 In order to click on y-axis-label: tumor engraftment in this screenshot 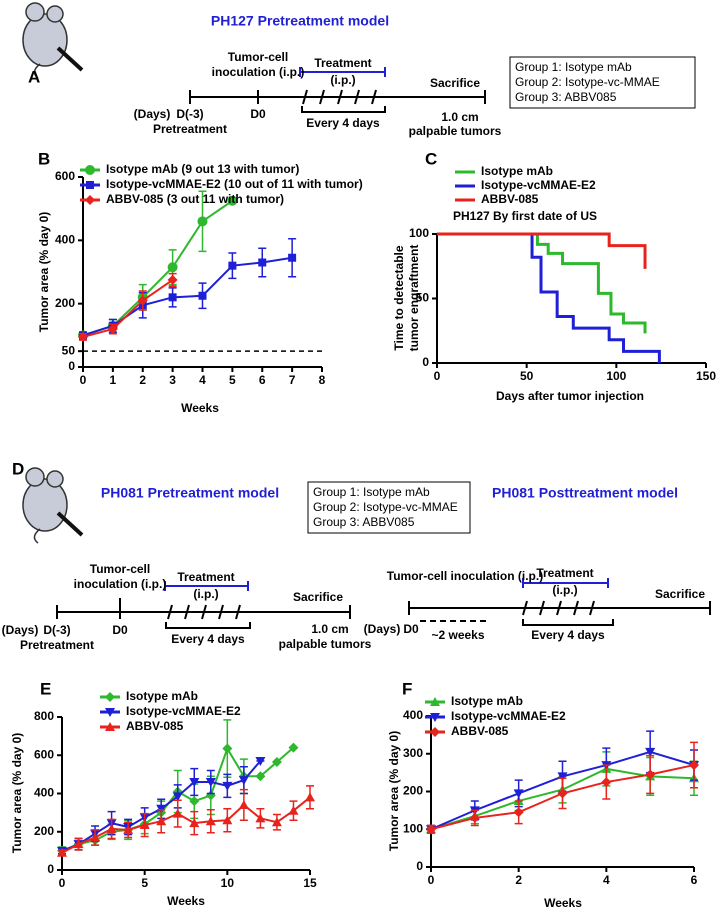, I will do `click(414, 298)`.